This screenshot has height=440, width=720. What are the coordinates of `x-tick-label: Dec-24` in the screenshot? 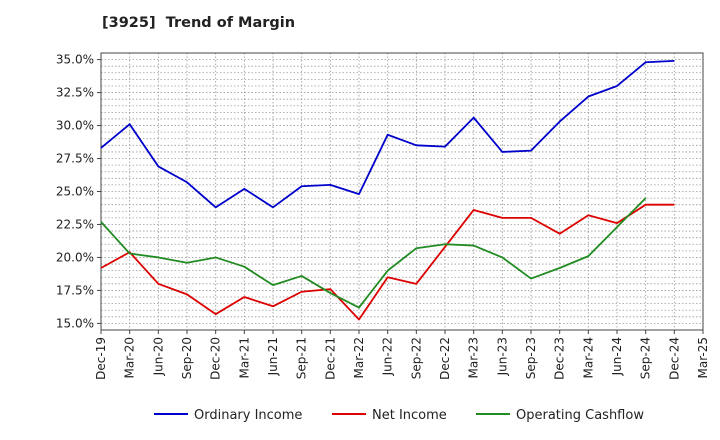 It's located at (674, 358).